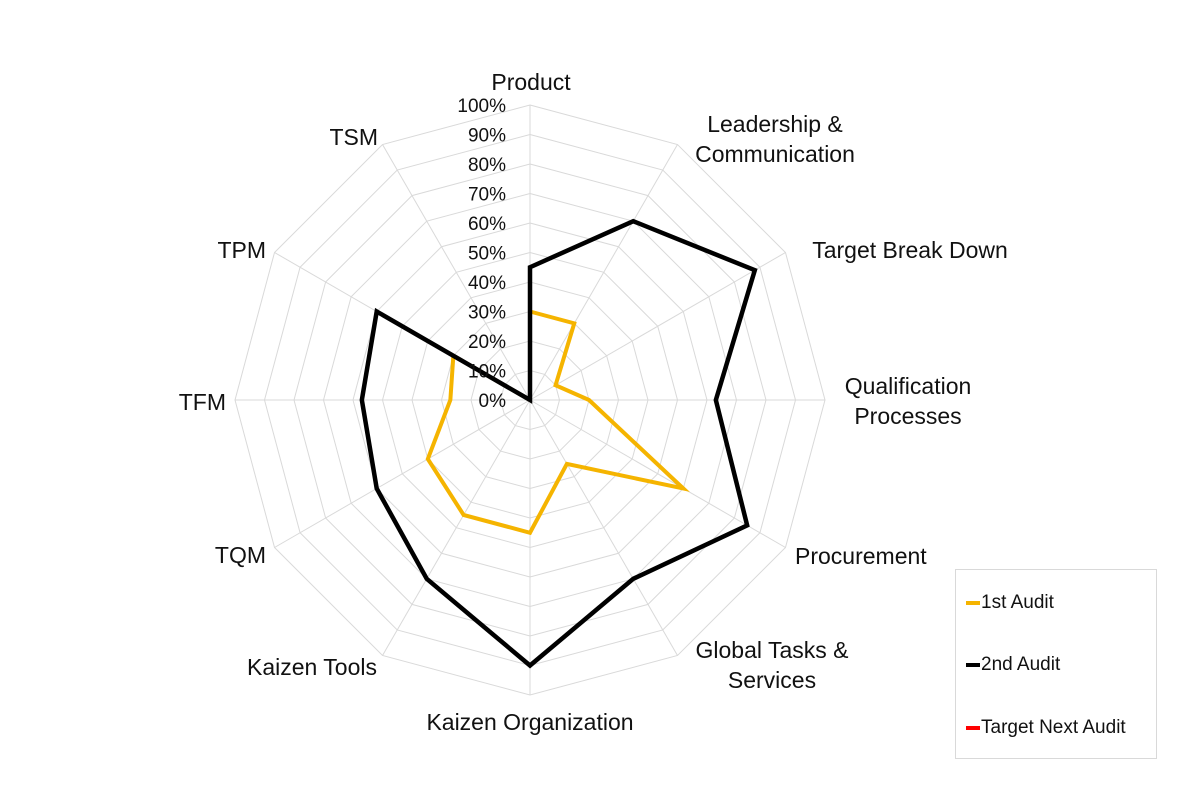 This screenshot has width=1200, height=804. I want to click on grid-spoke-global-tasks-and-services, so click(603, 527).